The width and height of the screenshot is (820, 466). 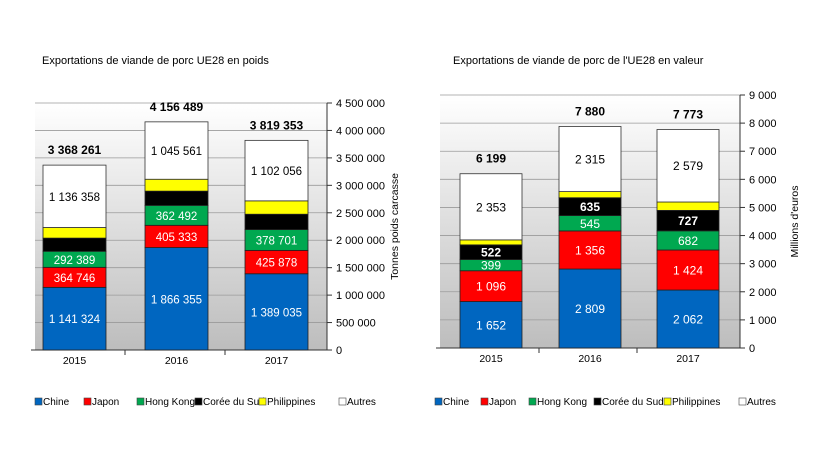 I want to click on data-label: 727, so click(x=688, y=221).